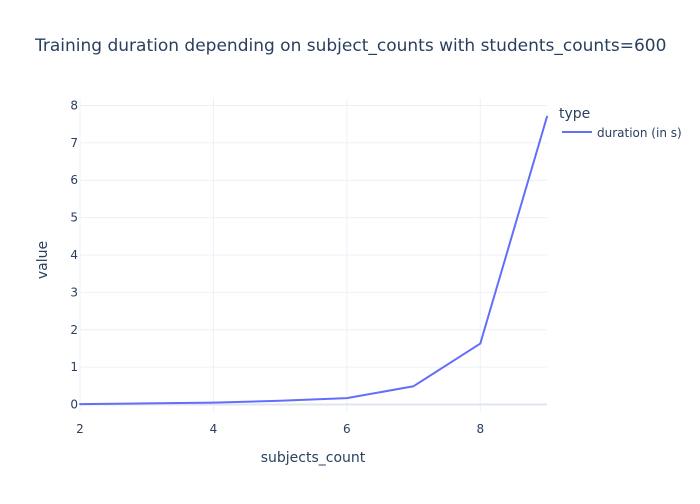  I want to click on y-tick-label: 5, so click(74, 218).